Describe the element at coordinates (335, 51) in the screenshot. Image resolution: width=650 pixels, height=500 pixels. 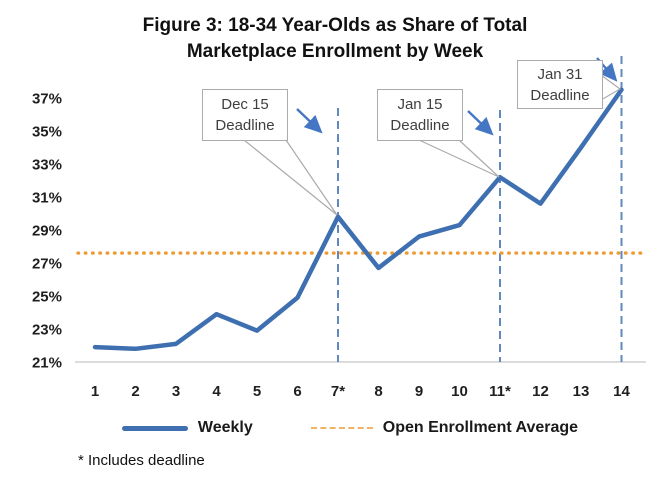
I see `chart-title-line2: Marketplace Enrollment by Week` at that location.